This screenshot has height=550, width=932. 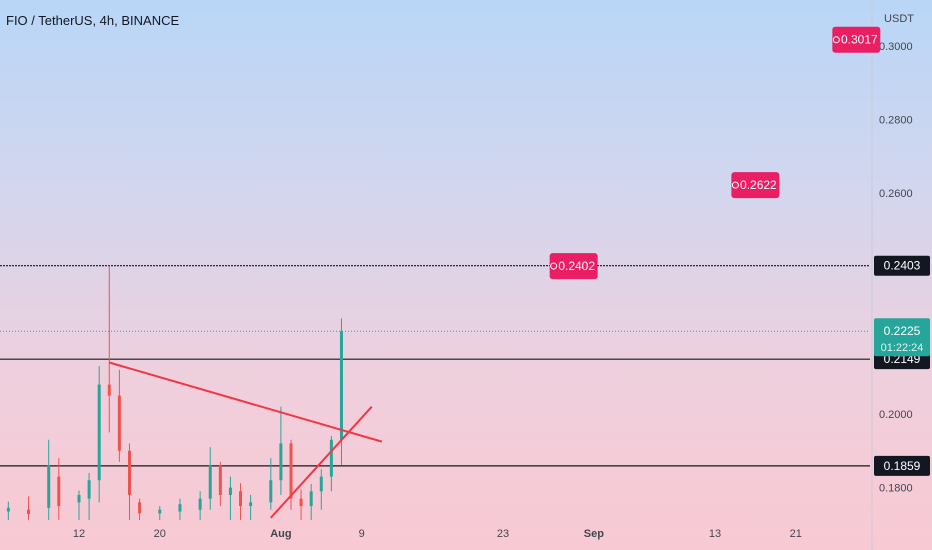 What do you see at coordinates (280, 534) in the screenshot?
I see `x-tick-label: Aug` at bounding box center [280, 534].